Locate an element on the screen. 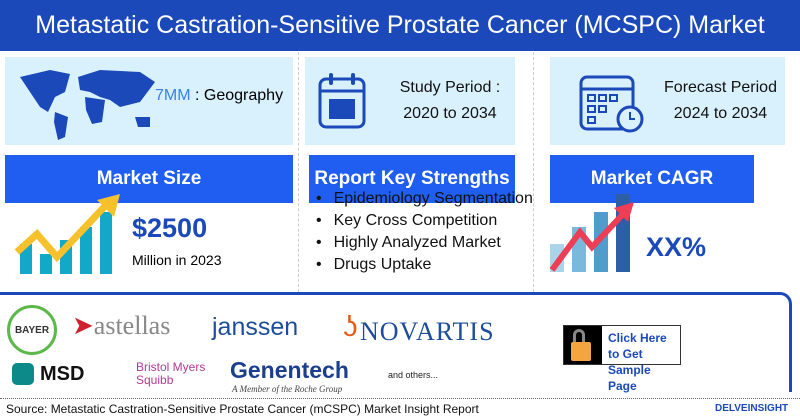 The width and height of the screenshot is (800, 420). market-size-value: $2500 is located at coordinates (170, 228).